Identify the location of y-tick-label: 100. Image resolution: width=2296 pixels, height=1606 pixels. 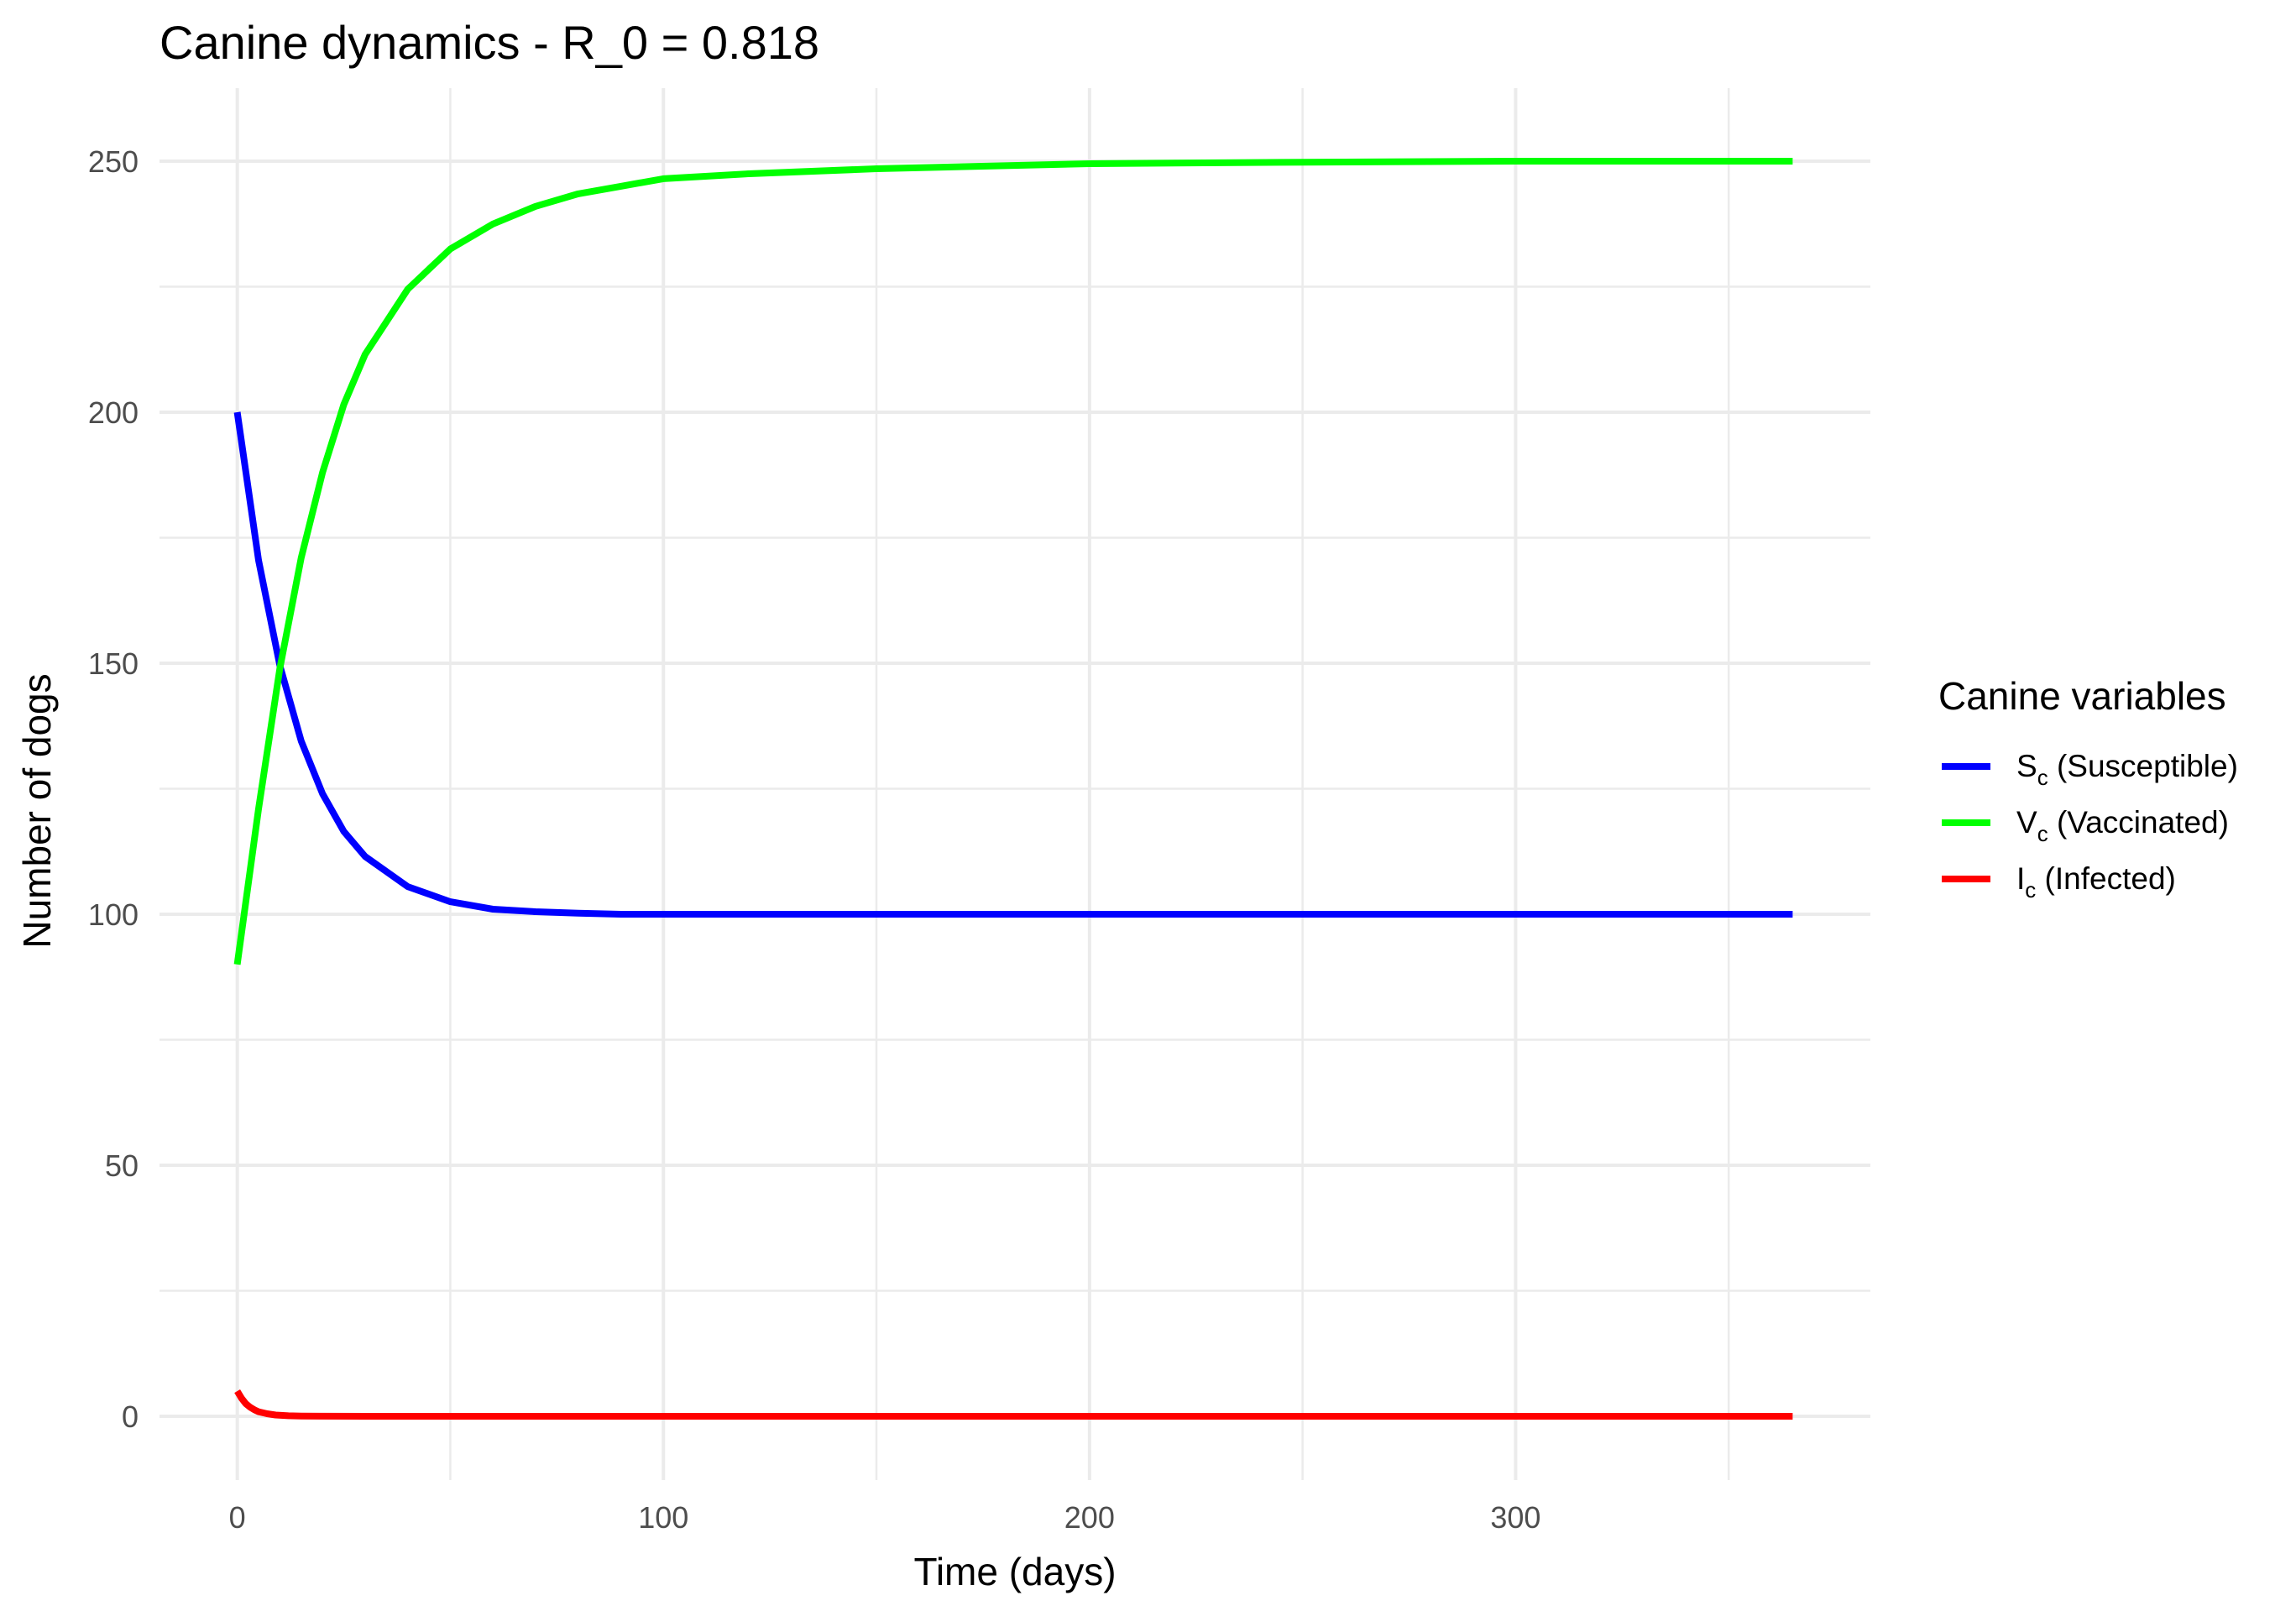
(113, 915).